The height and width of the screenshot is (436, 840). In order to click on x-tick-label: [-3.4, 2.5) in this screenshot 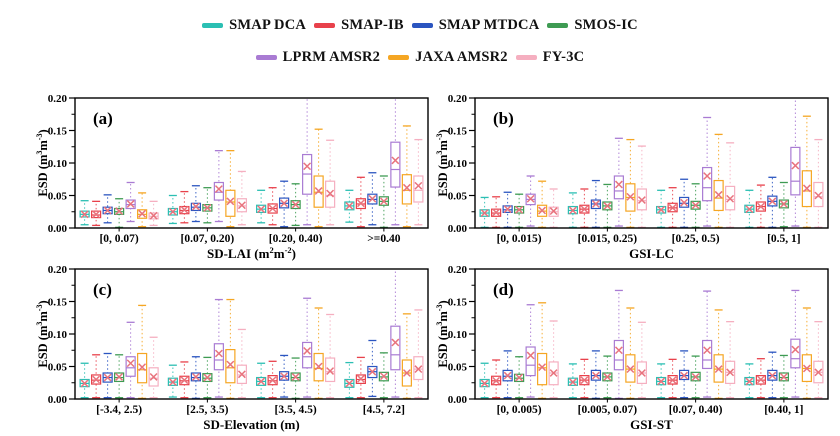, I will do `click(119, 410)`.